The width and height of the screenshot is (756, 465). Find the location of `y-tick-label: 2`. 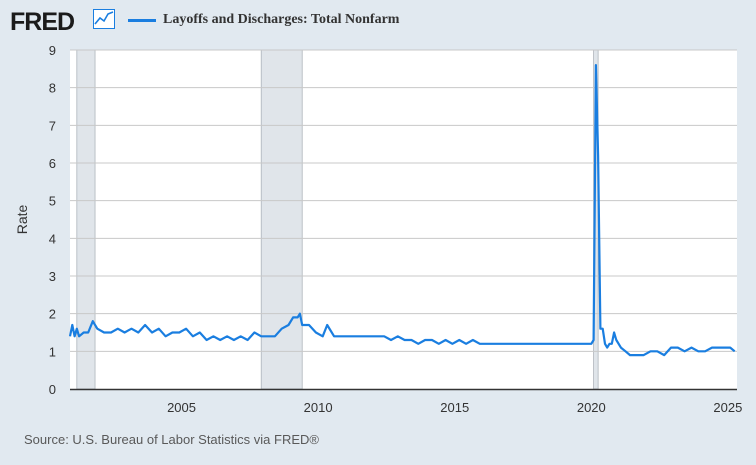

y-tick-label: 2 is located at coordinates (52, 314).